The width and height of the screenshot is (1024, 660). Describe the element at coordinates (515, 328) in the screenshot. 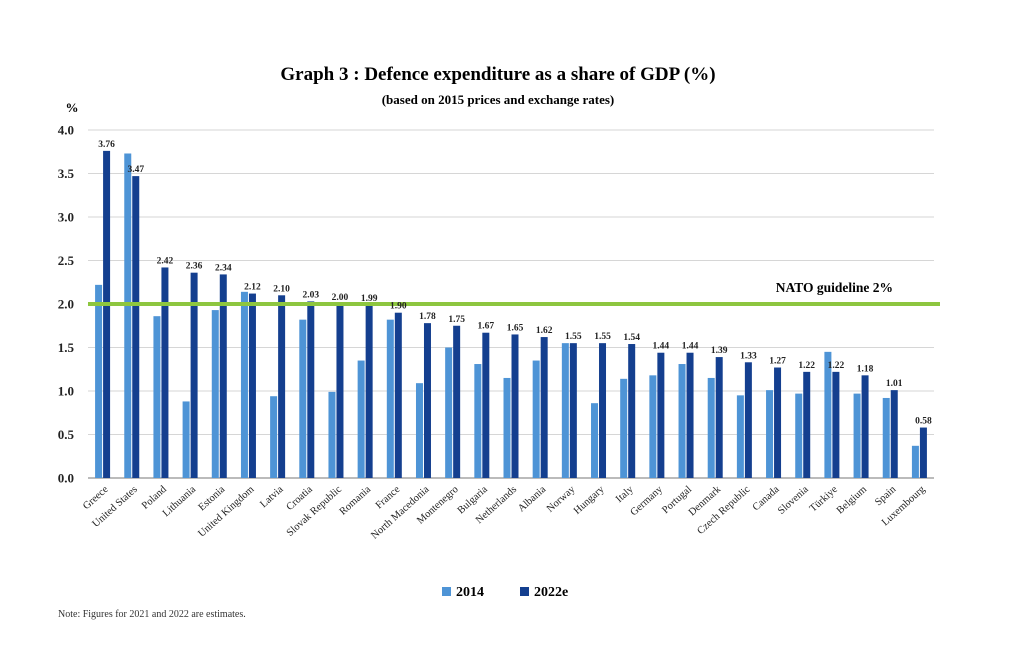

I see `value-label-netherlands: 1.65` at that location.